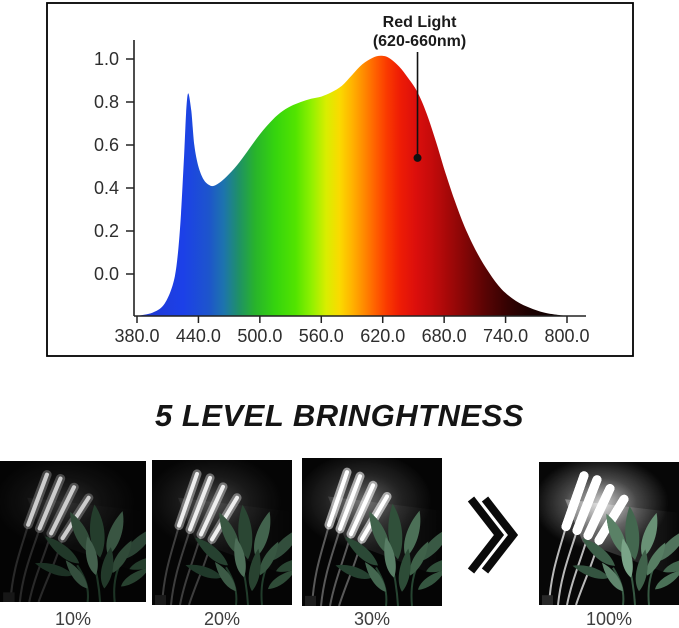 This screenshot has width=679, height=628. What do you see at coordinates (106, 274) in the screenshot?
I see `y-tick-label: 0.0` at bounding box center [106, 274].